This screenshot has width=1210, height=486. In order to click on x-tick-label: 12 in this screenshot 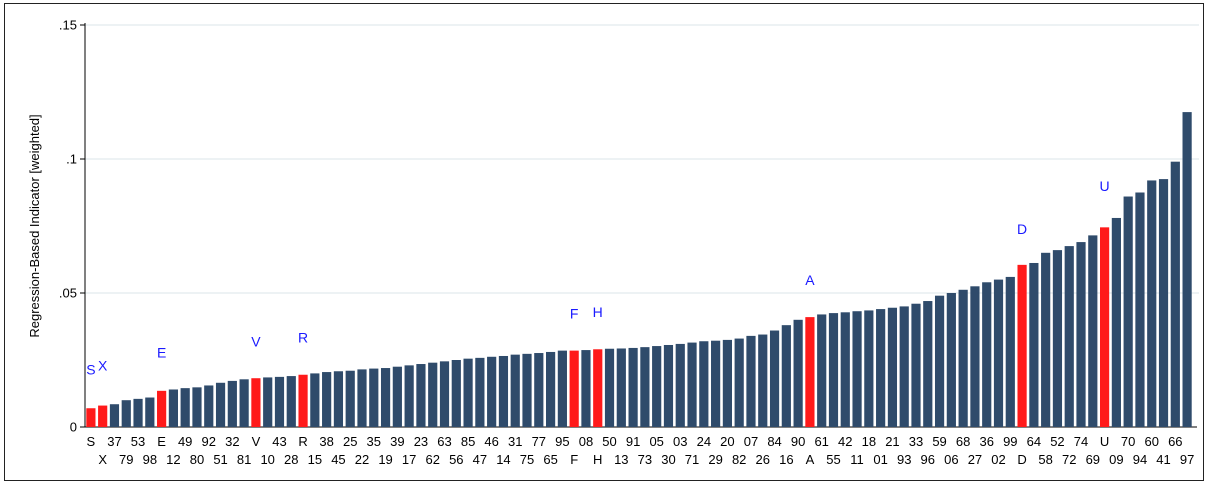, I will do `click(173, 459)`.